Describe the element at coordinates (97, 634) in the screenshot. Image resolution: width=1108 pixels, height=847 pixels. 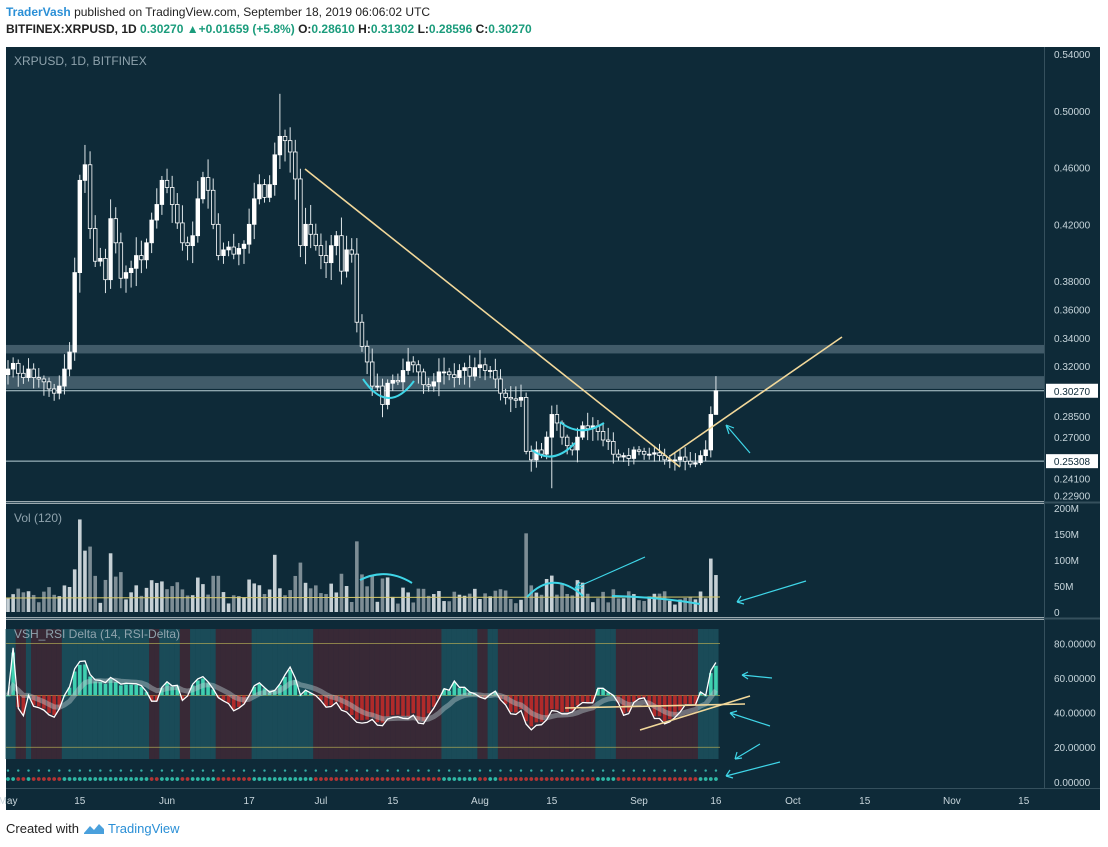
I see `rsi-pane-title: VSH_RSI Delta (14, RSI-Delta)` at that location.